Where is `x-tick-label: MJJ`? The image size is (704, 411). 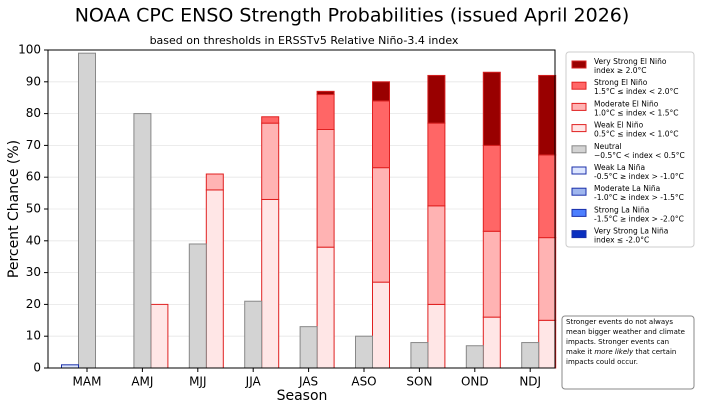 x-tick-label: MJJ is located at coordinates (197, 382).